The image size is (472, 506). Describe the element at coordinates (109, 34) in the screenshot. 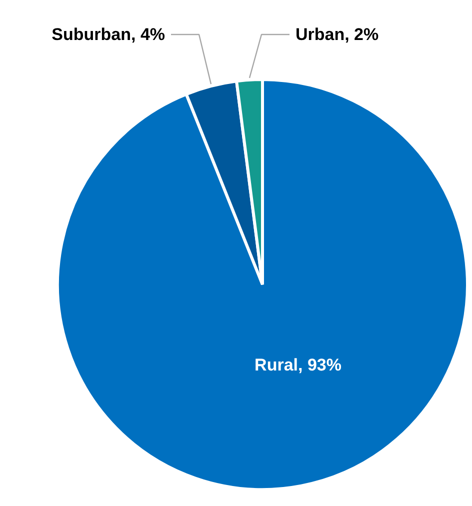

I see `slice-label: Suburban, 4%` at that location.